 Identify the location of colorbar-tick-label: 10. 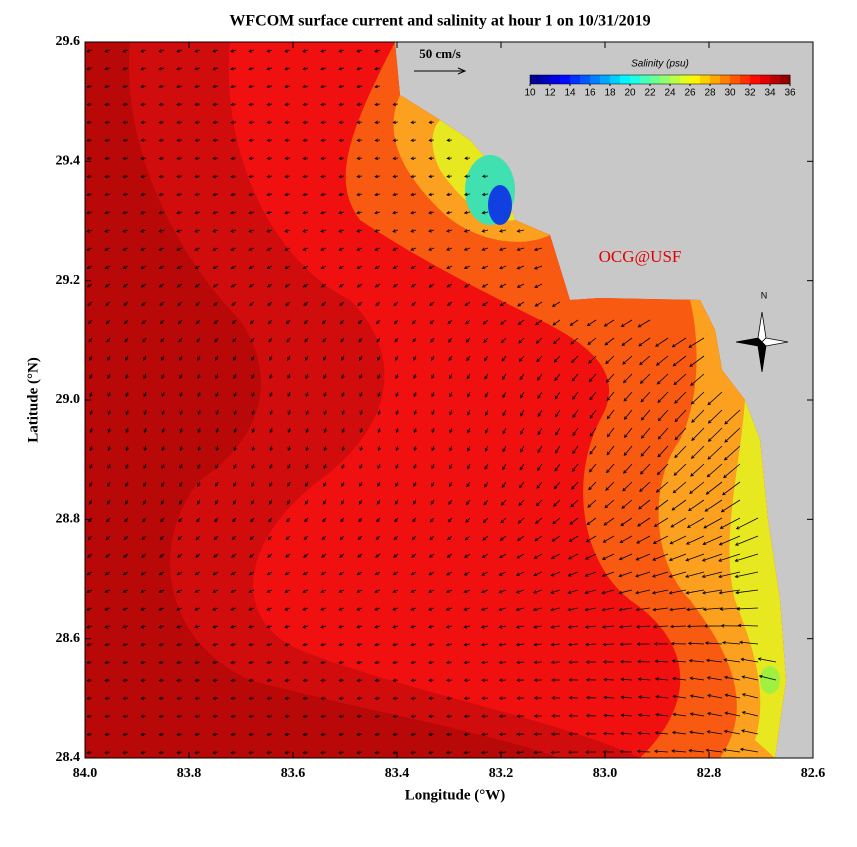
(530, 93).